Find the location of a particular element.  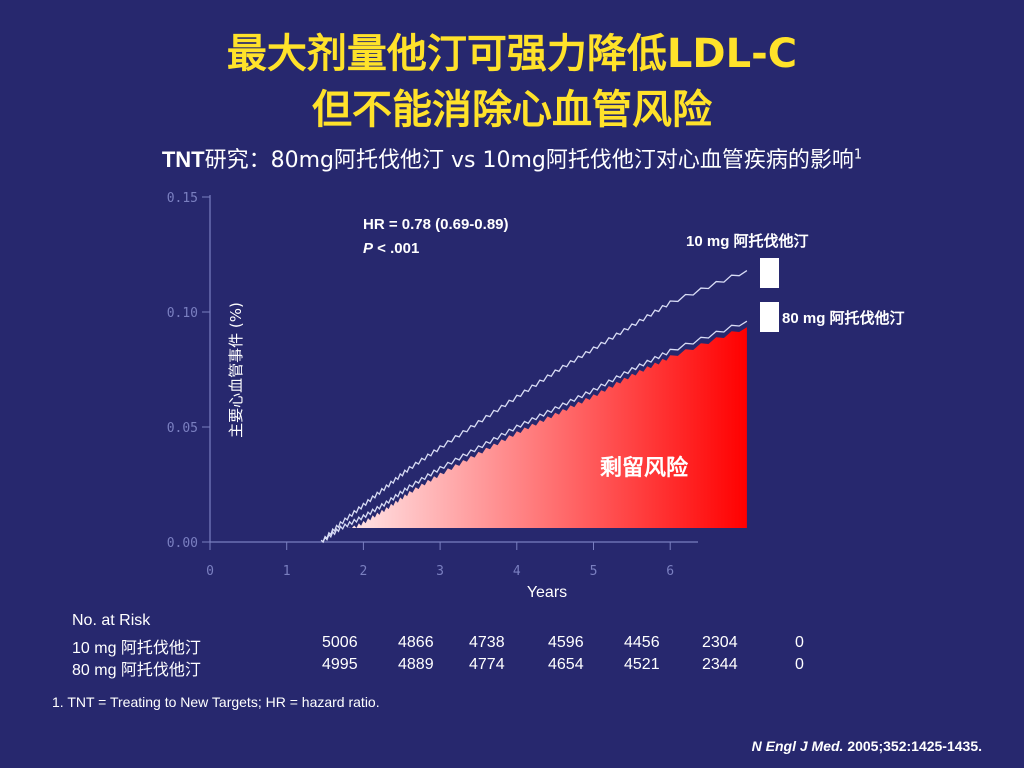

citation: N Engl J Med. 2005;352:1425-1435. is located at coordinates (867, 746).